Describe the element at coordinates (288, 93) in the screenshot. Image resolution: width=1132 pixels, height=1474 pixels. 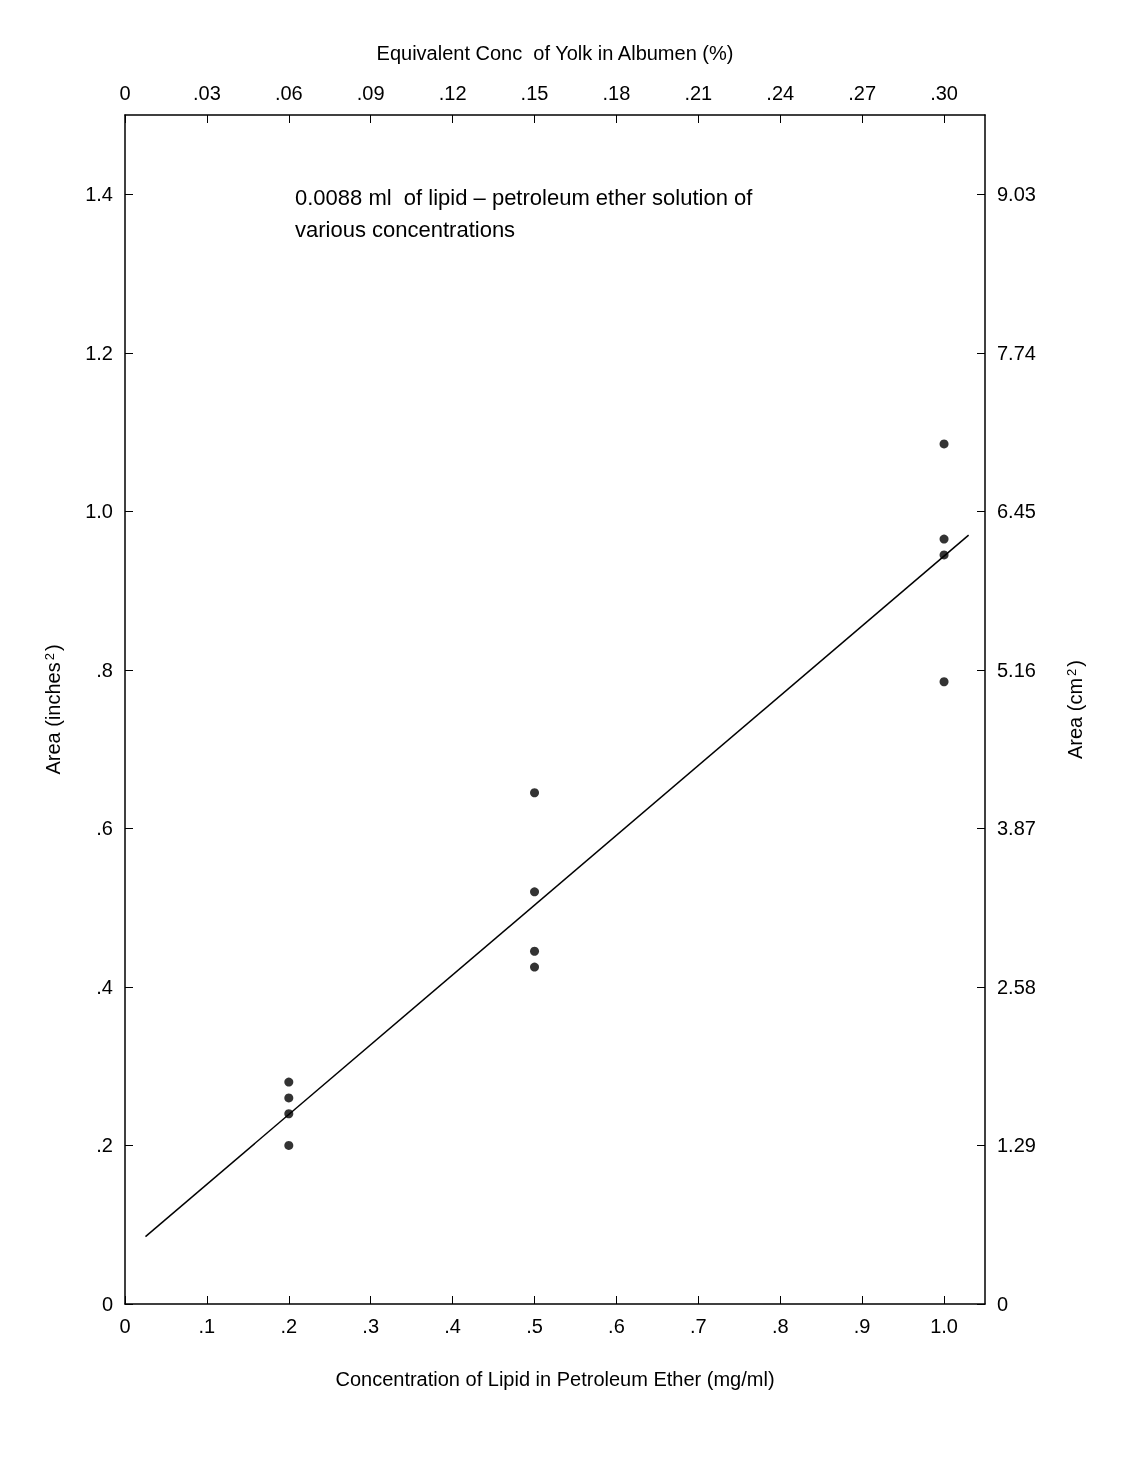
I see `x2-tick-label: .06` at that location.